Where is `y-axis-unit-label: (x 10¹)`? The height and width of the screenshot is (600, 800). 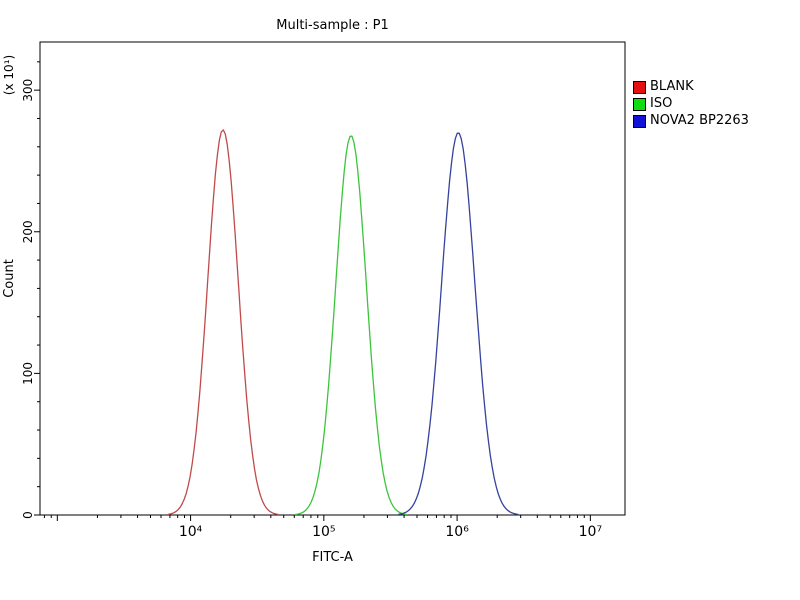 y-axis-unit-label: (x 10¹) is located at coordinates (9, 75).